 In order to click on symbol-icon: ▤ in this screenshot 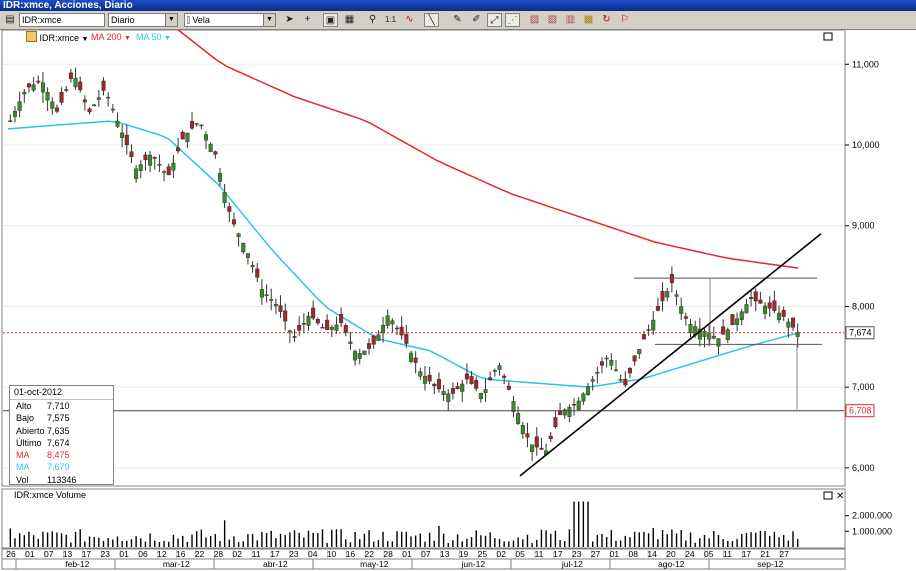, I will do `click(10, 19)`.